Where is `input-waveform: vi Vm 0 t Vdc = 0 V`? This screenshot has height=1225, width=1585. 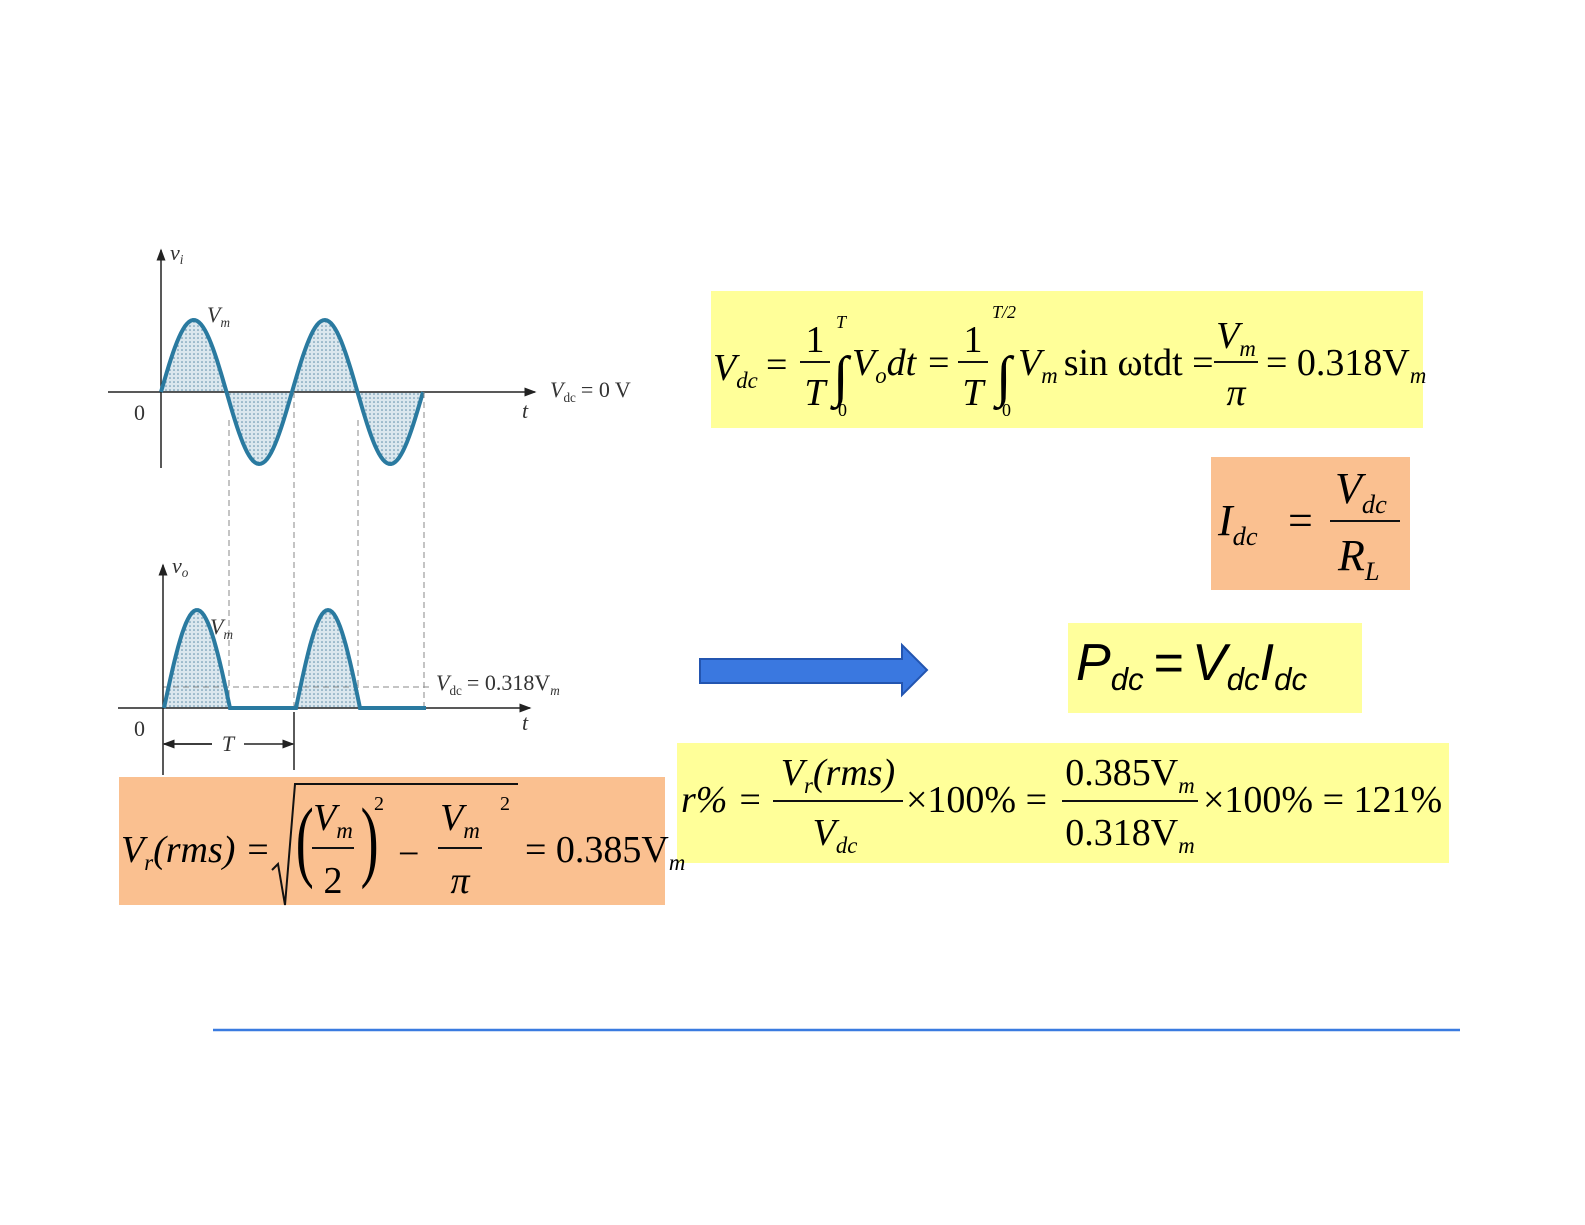 input-waveform: vi Vm 0 t Vdc = 0 V is located at coordinates (369, 354).